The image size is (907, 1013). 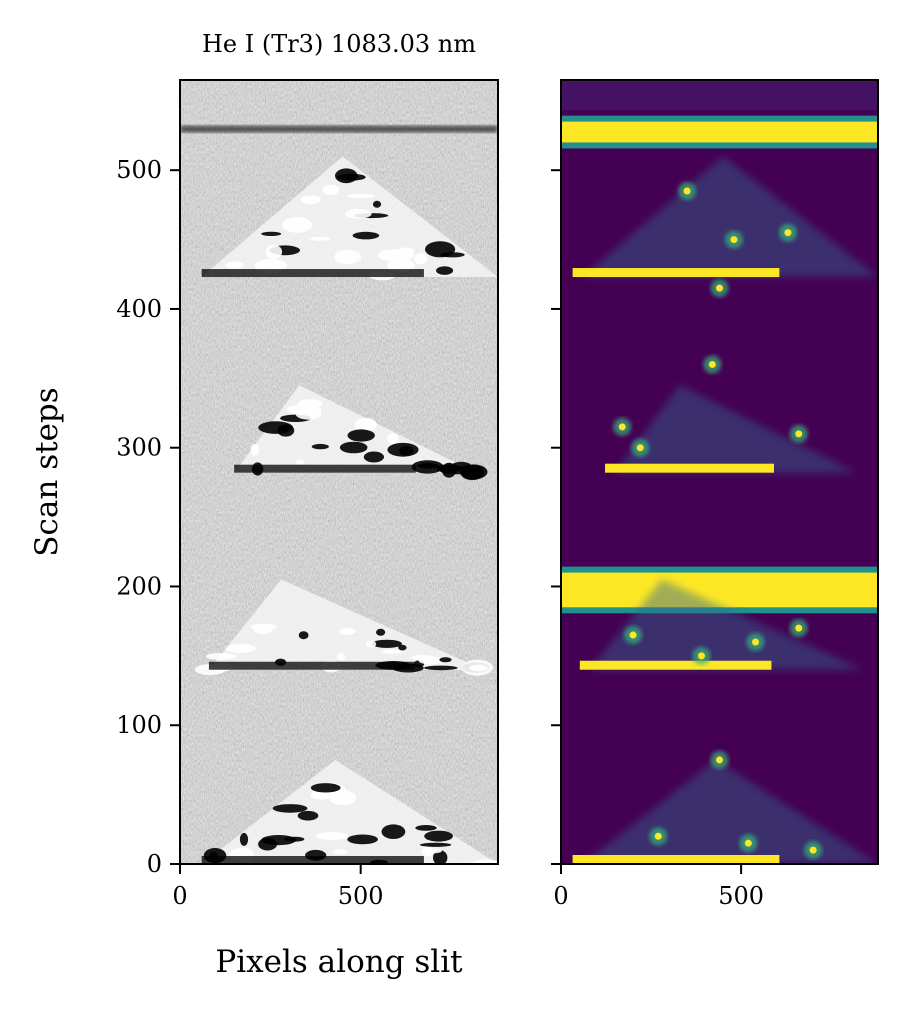 What do you see at coordinates (361, 896) in the screenshot?
I see `left-xtick-label: 500` at bounding box center [361, 896].